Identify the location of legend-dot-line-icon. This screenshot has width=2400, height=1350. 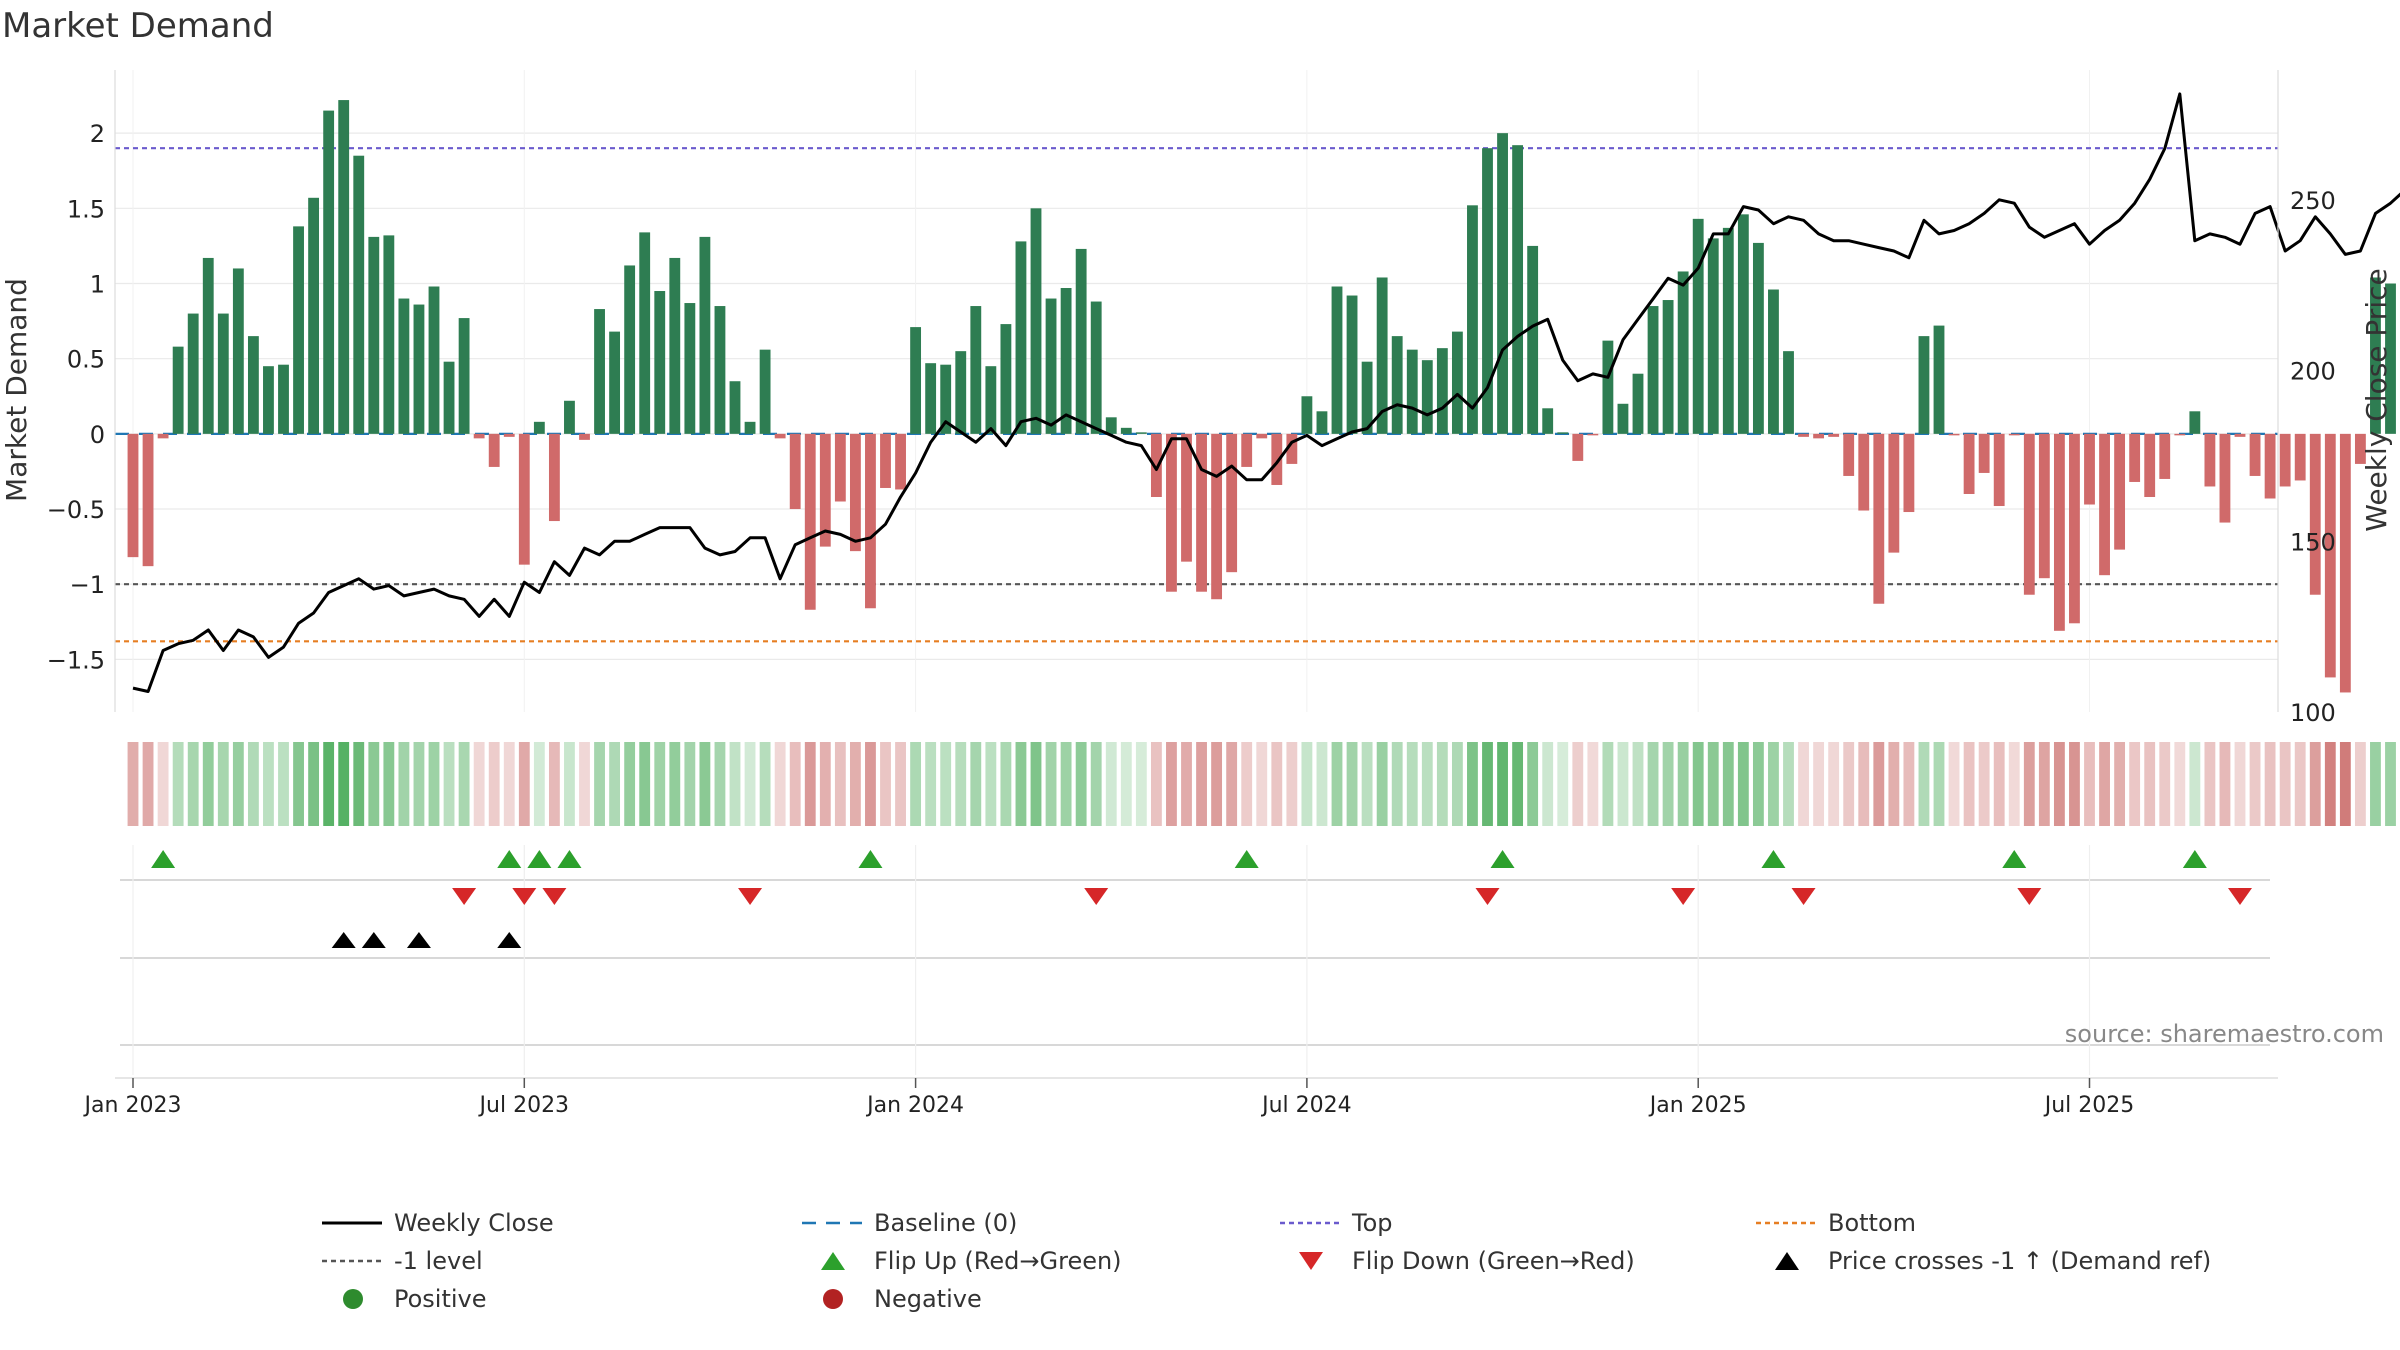
(1787, 1223).